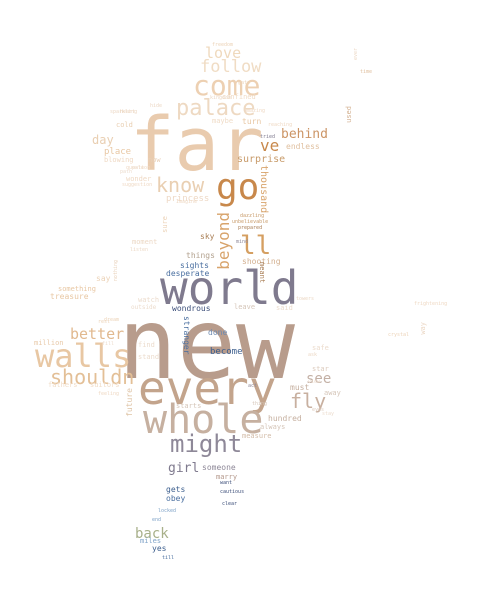 This screenshot has height=595, width=485. I want to click on cloud-word: reaching, so click(280, 125).